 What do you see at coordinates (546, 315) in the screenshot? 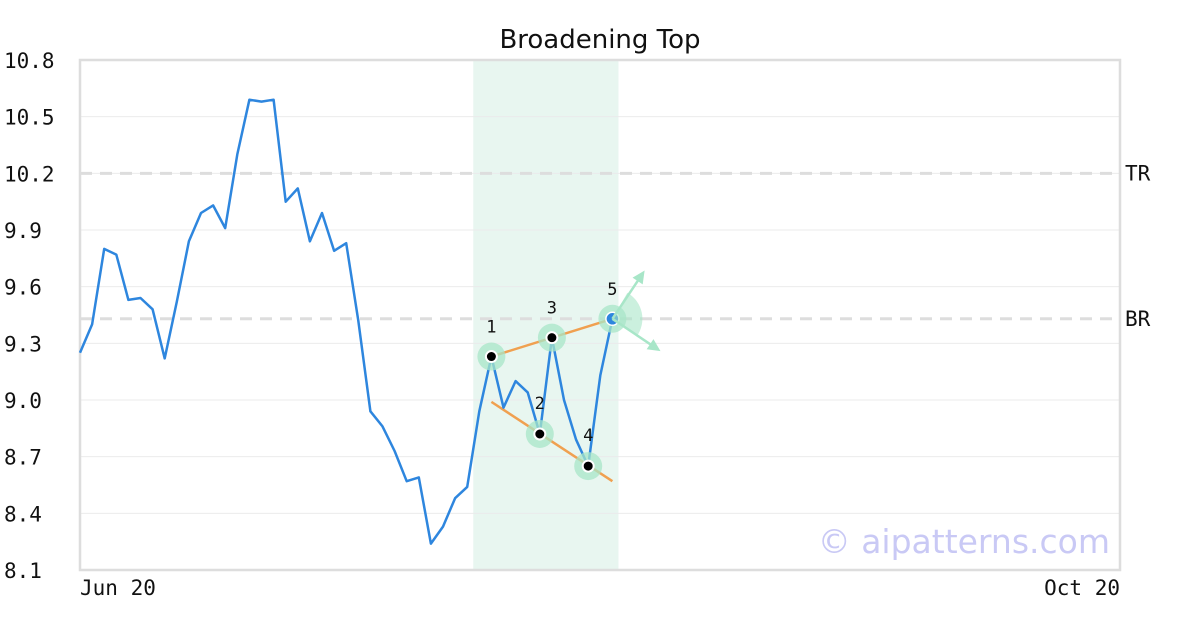
I see `pattern-region` at bounding box center [546, 315].